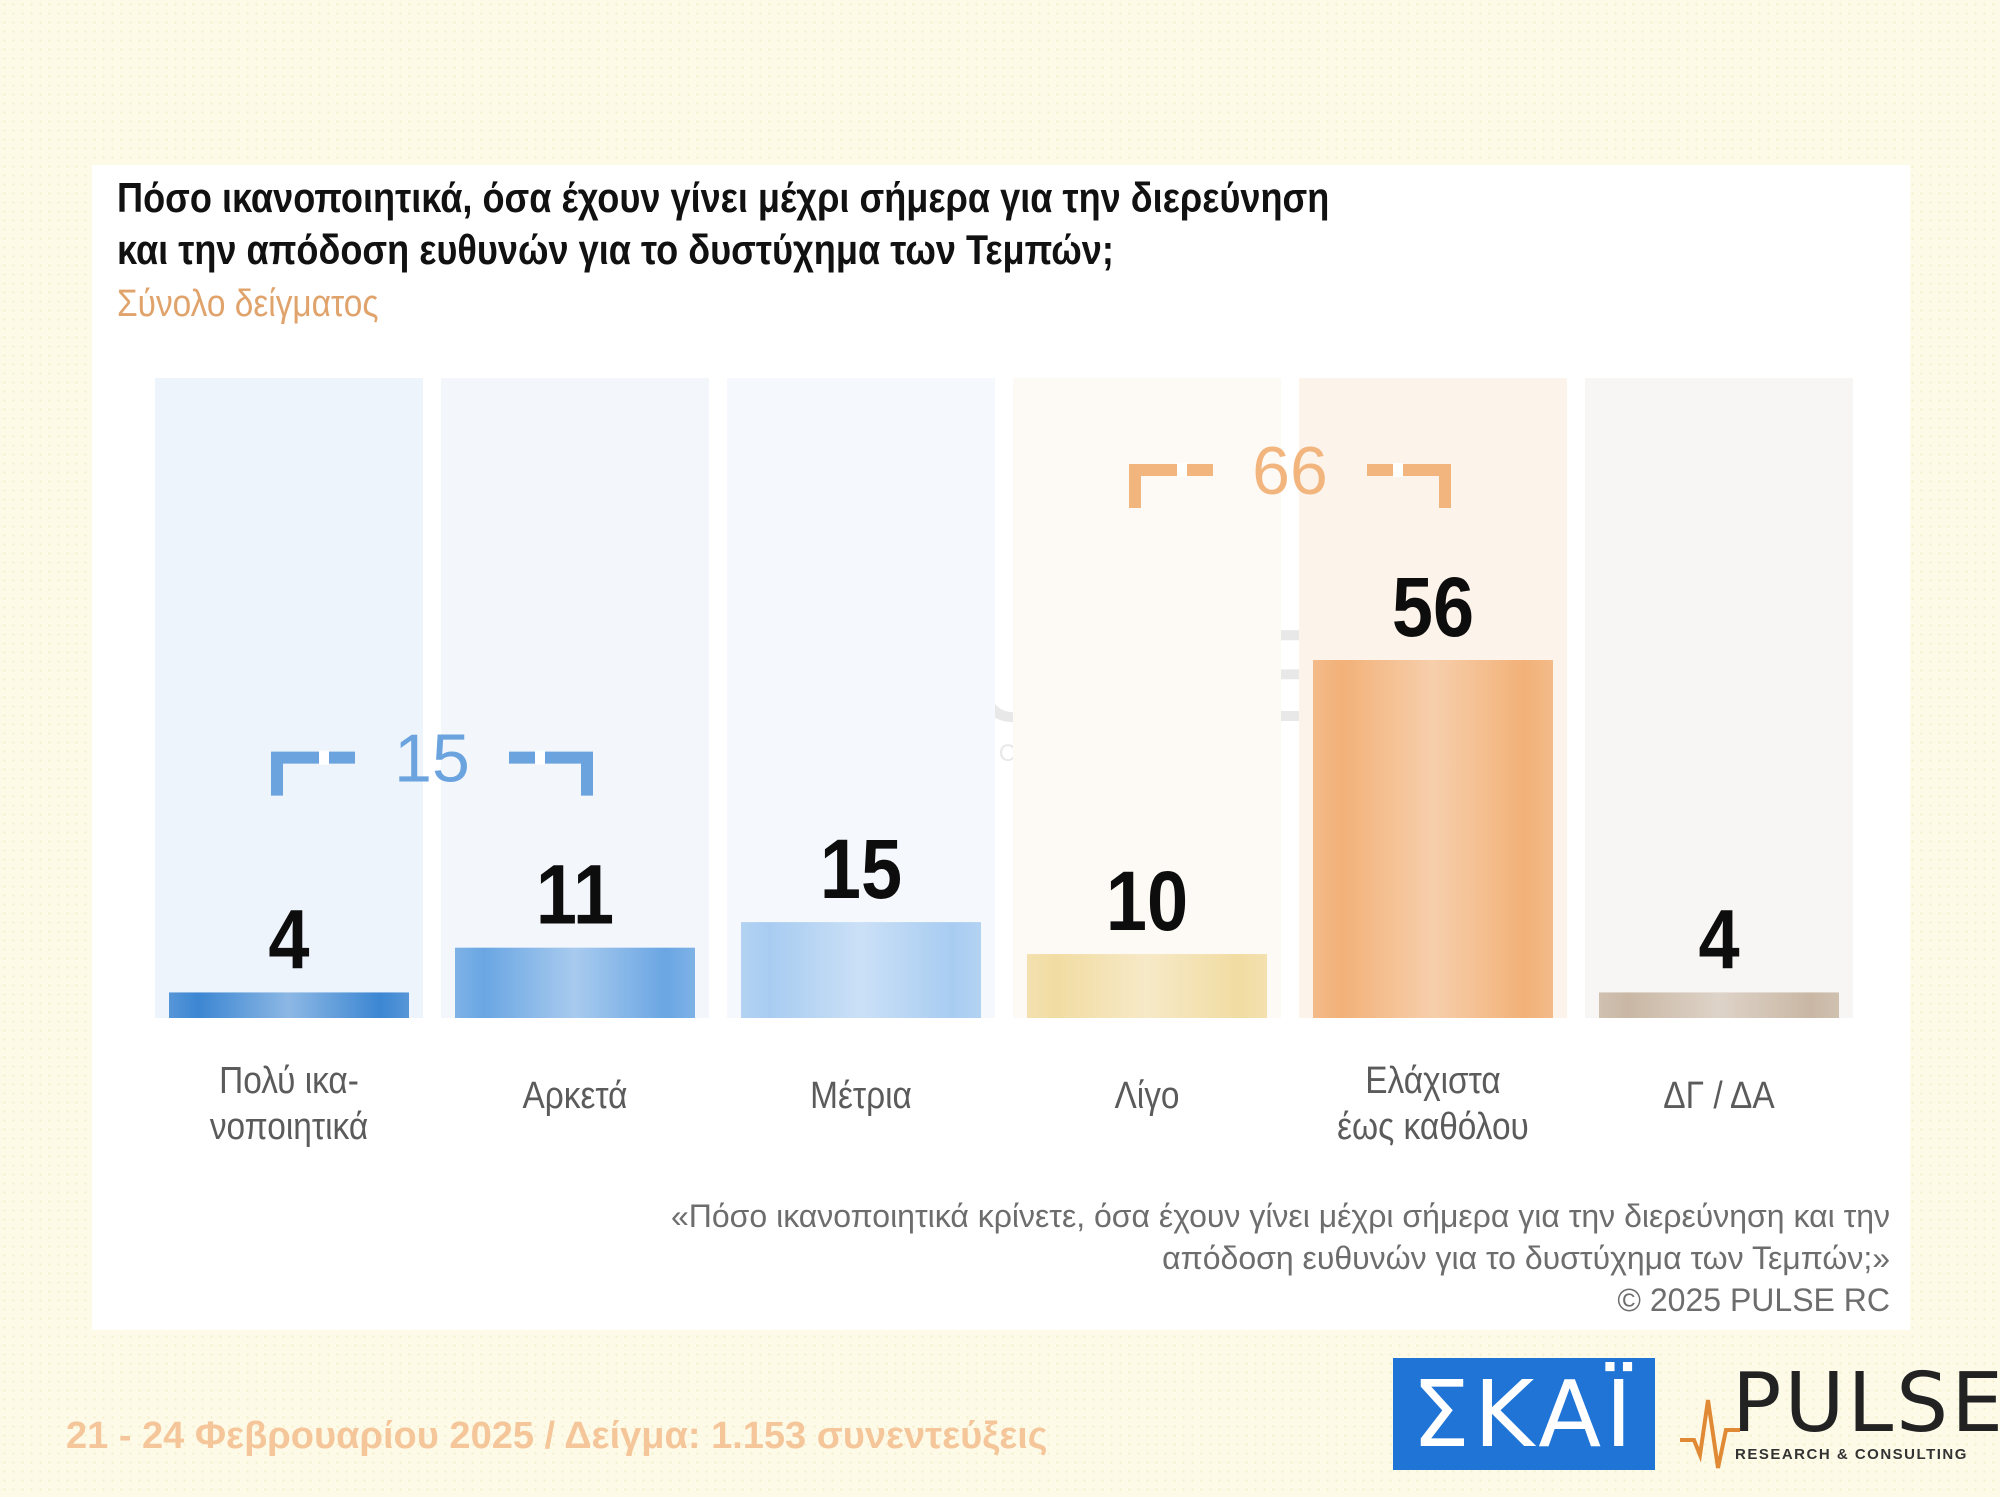  Describe the element at coordinates (861, 1095) in the screenshot. I see `category-label: Μέτρια` at that location.